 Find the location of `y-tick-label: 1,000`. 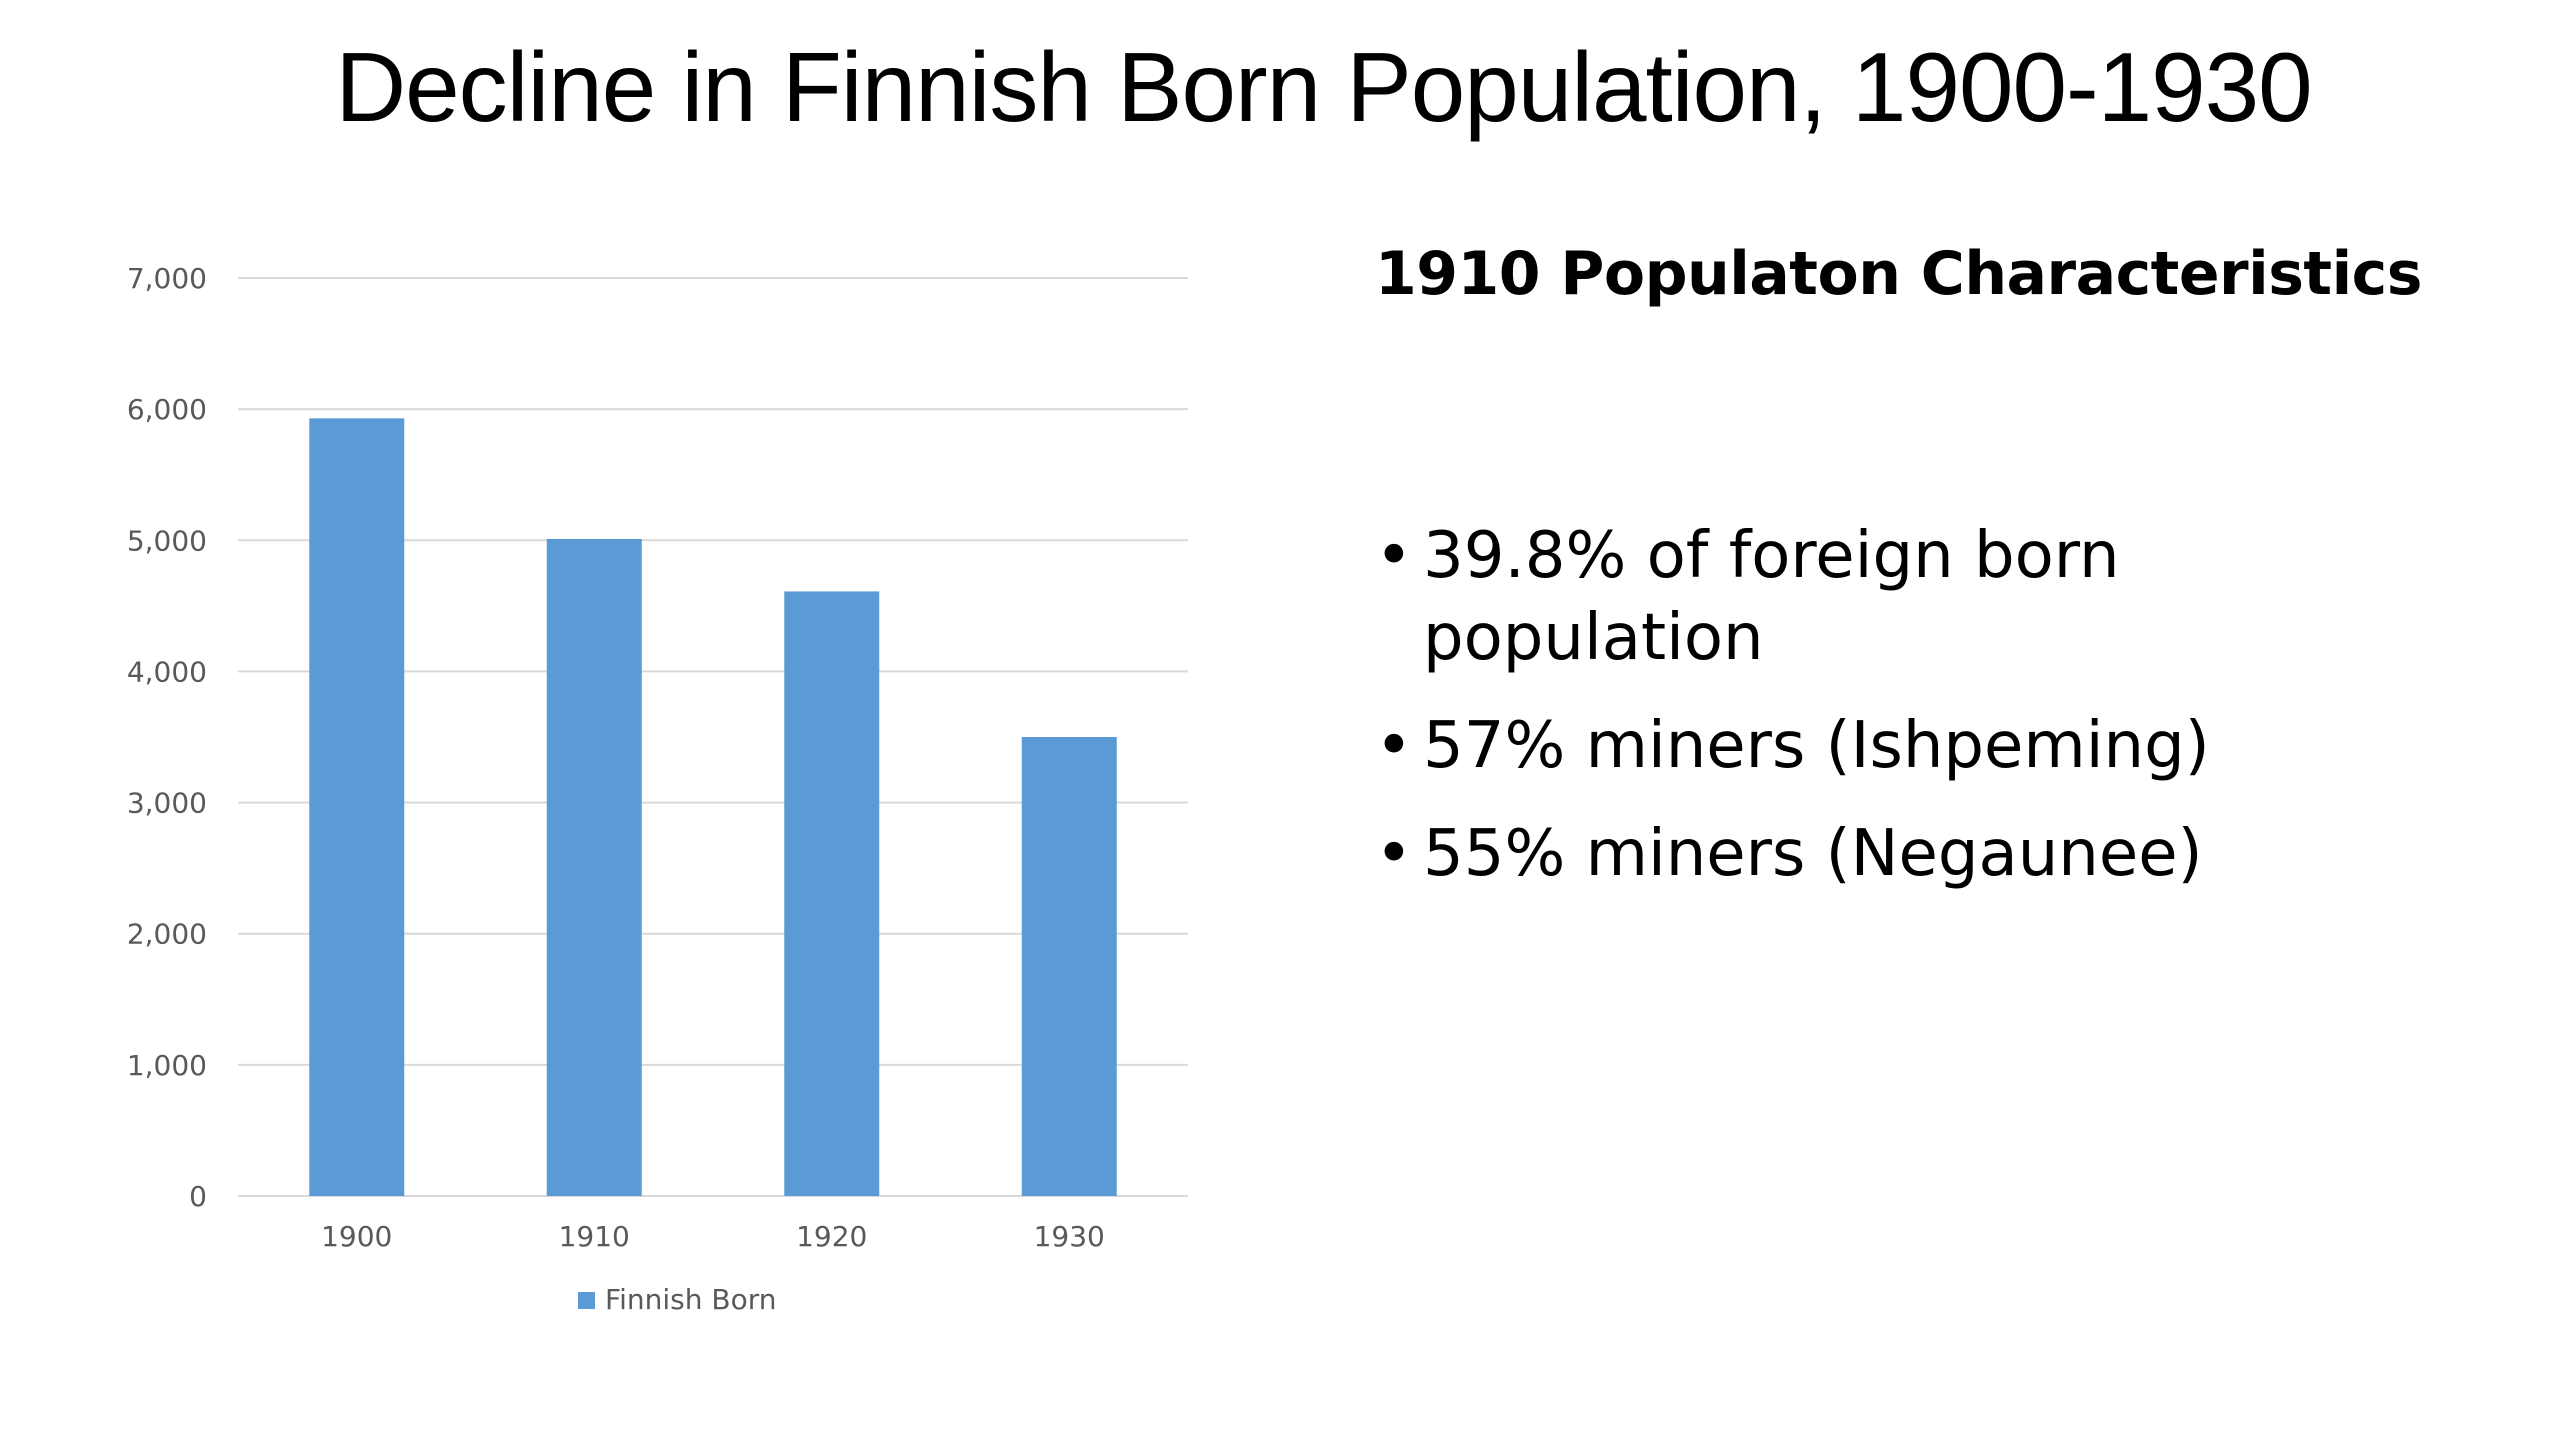

y-tick-label: 1,000 is located at coordinates (167, 1065).